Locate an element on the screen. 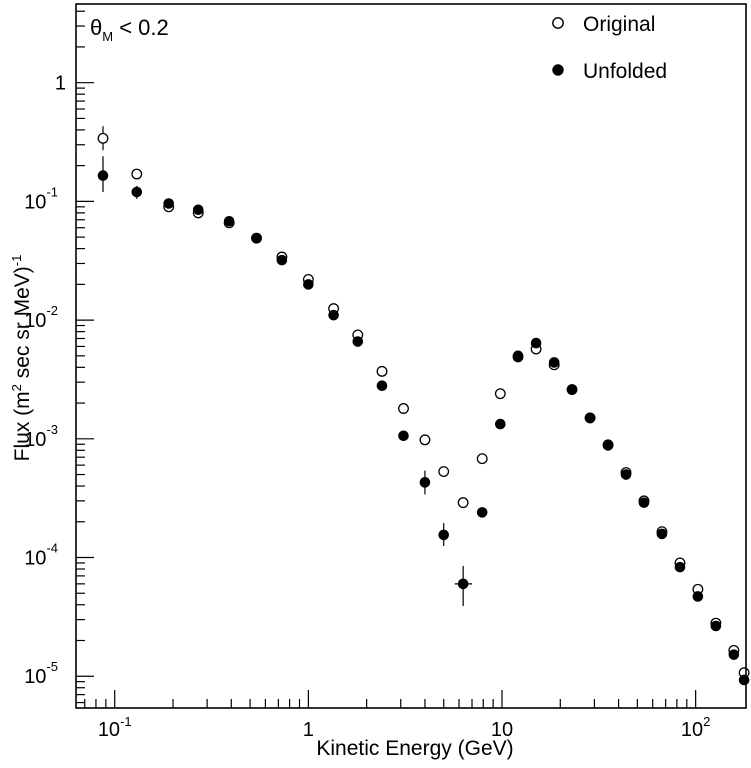 The image size is (751, 768). cut-label: θM < 0.2 is located at coordinates (129, 29).